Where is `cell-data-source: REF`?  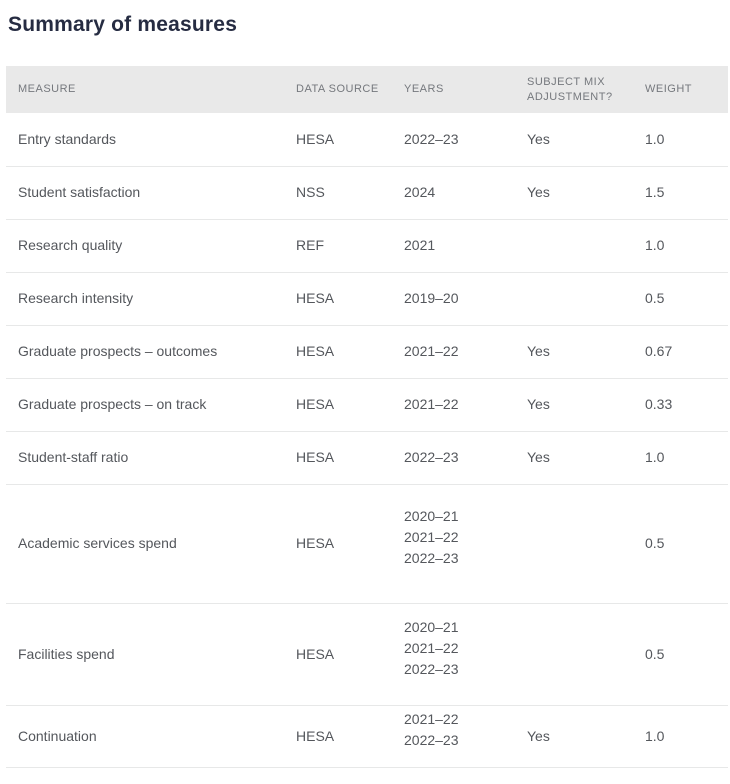
cell-data-source: REF is located at coordinates (310, 245).